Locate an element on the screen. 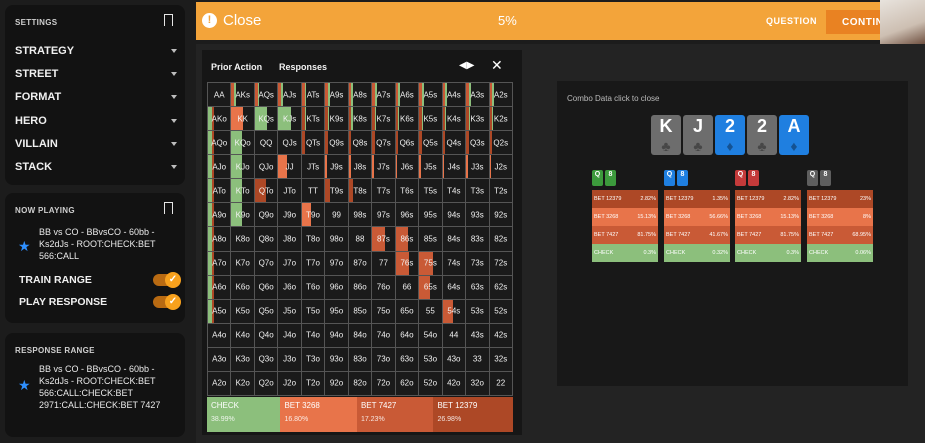 This screenshot has width=925, height=443. hand-cell: A7s is located at coordinates (383, 95).